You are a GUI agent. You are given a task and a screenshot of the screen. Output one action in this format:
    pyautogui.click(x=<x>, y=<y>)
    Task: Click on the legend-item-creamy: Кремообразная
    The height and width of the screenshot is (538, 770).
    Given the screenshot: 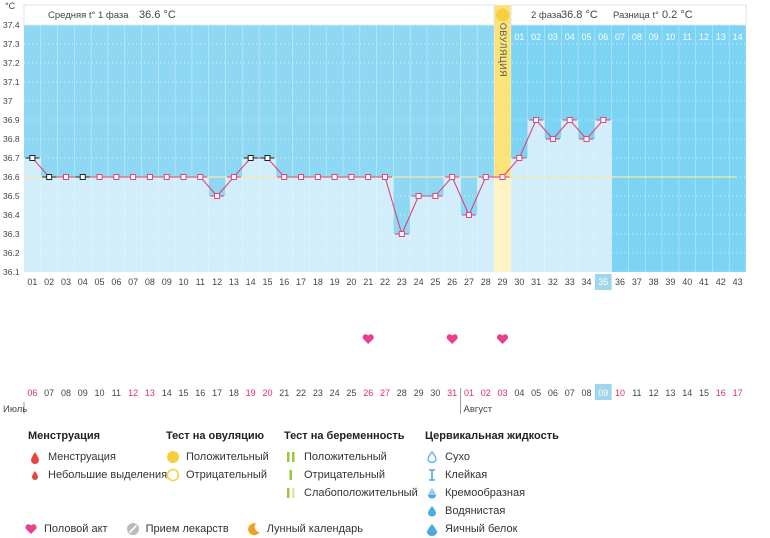 What is the action you would take?
    pyautogui.click(x=492, y=493)
    